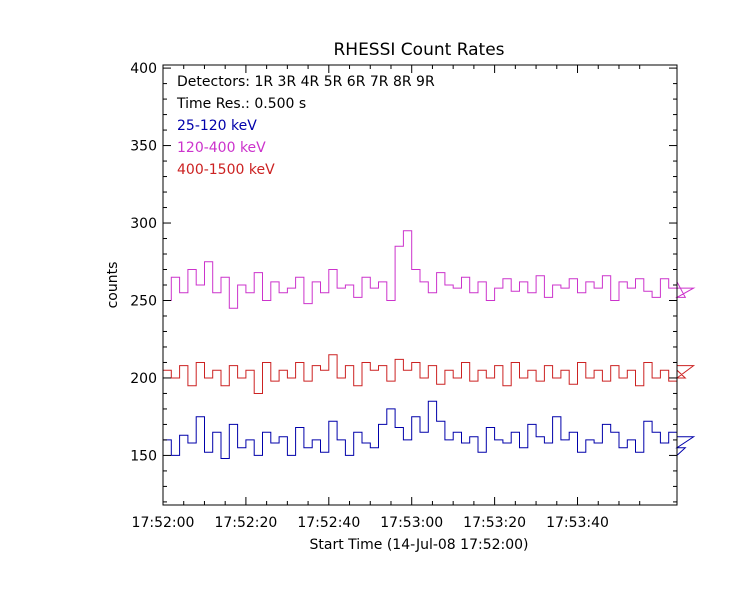 This screenshot has height=600, width=750. Describe the element at coordinates (143, 456) in the screenshot. I see `y-tick-label: 150` at that location.